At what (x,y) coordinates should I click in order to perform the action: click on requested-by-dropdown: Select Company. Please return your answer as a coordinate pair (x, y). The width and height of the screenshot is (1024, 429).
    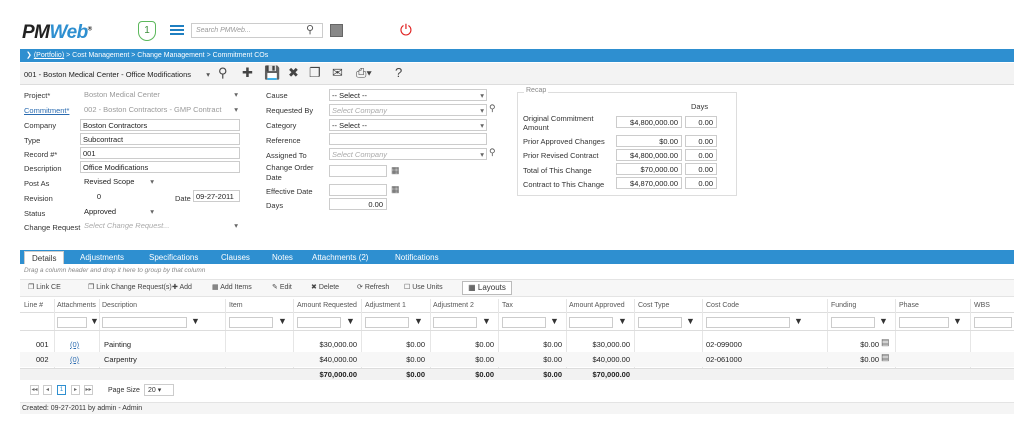
    Looking at the image, I should click on (408, 110).